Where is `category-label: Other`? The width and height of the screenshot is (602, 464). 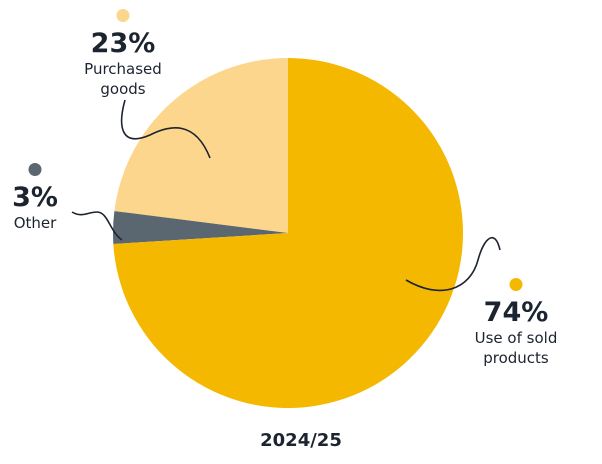 category-label: Other is located at coordinates (35, 223).